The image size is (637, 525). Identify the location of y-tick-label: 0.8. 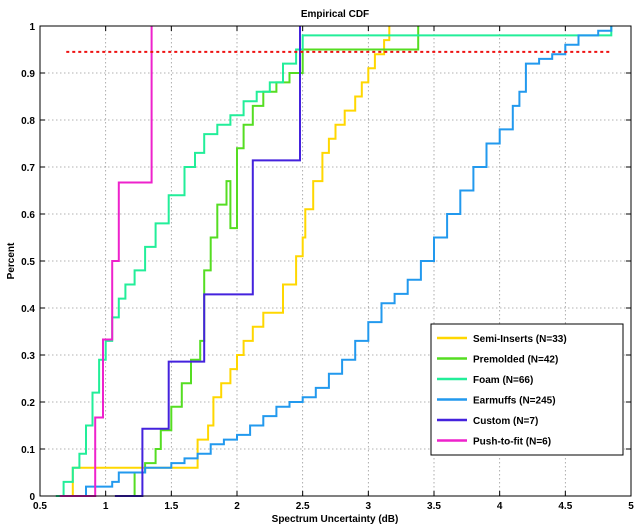
(28, 121).